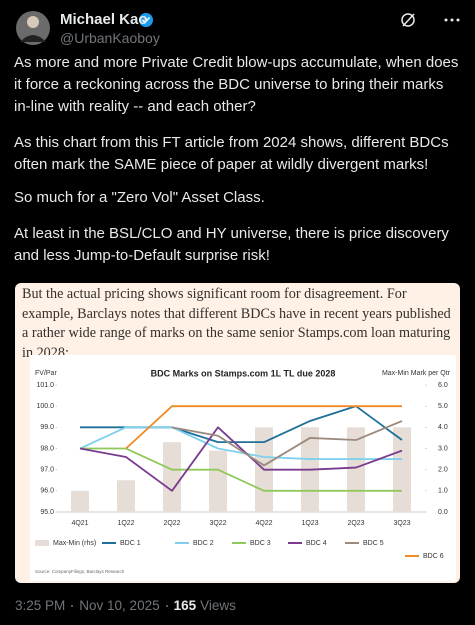  Describe the element at coordinates (238, 28) in the screenshot. I see `header-icons` at that location.